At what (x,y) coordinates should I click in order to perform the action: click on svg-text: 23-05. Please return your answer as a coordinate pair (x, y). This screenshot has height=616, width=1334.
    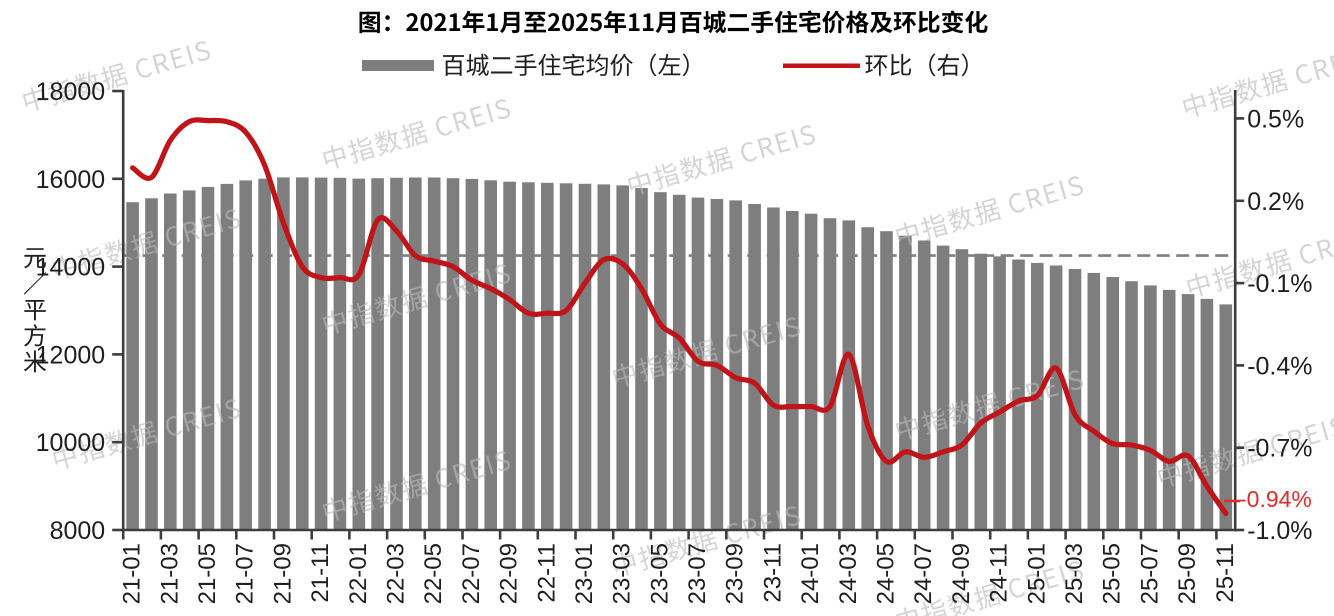
    Looking at the image, I should click on (659, 573).